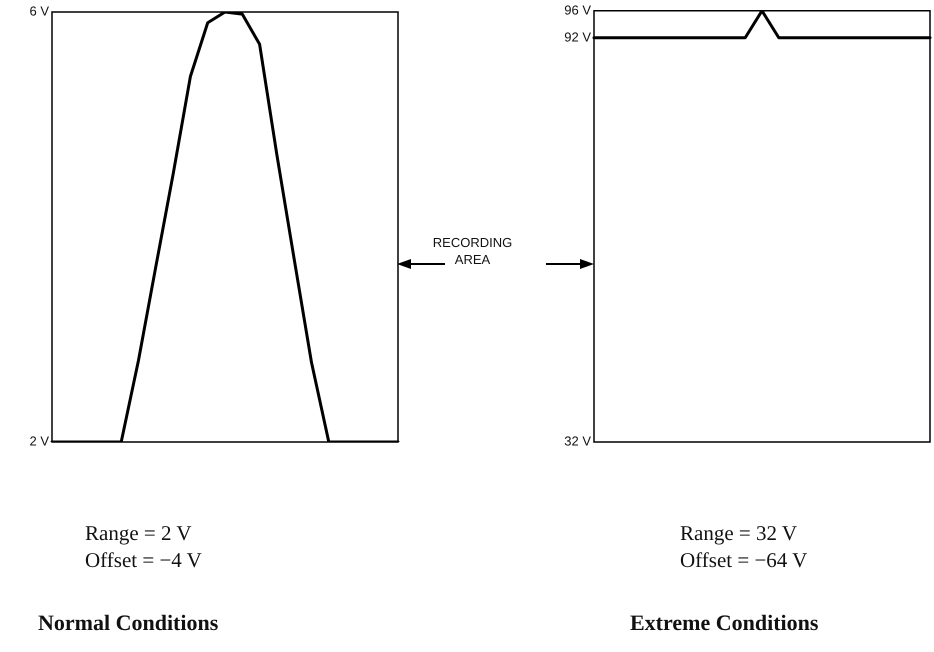  I want to click on y-tick-label: 6 V, so click(39, 11).